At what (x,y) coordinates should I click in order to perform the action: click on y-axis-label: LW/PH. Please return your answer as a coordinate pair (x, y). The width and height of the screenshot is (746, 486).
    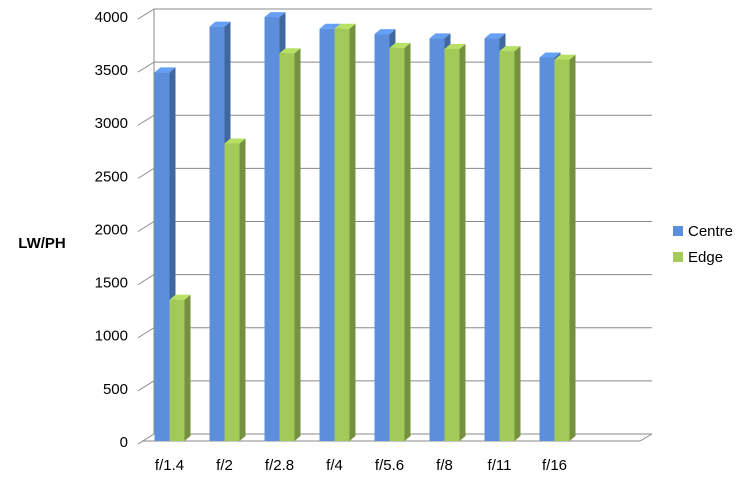
    Looking at the image, I should click on (42, 243).